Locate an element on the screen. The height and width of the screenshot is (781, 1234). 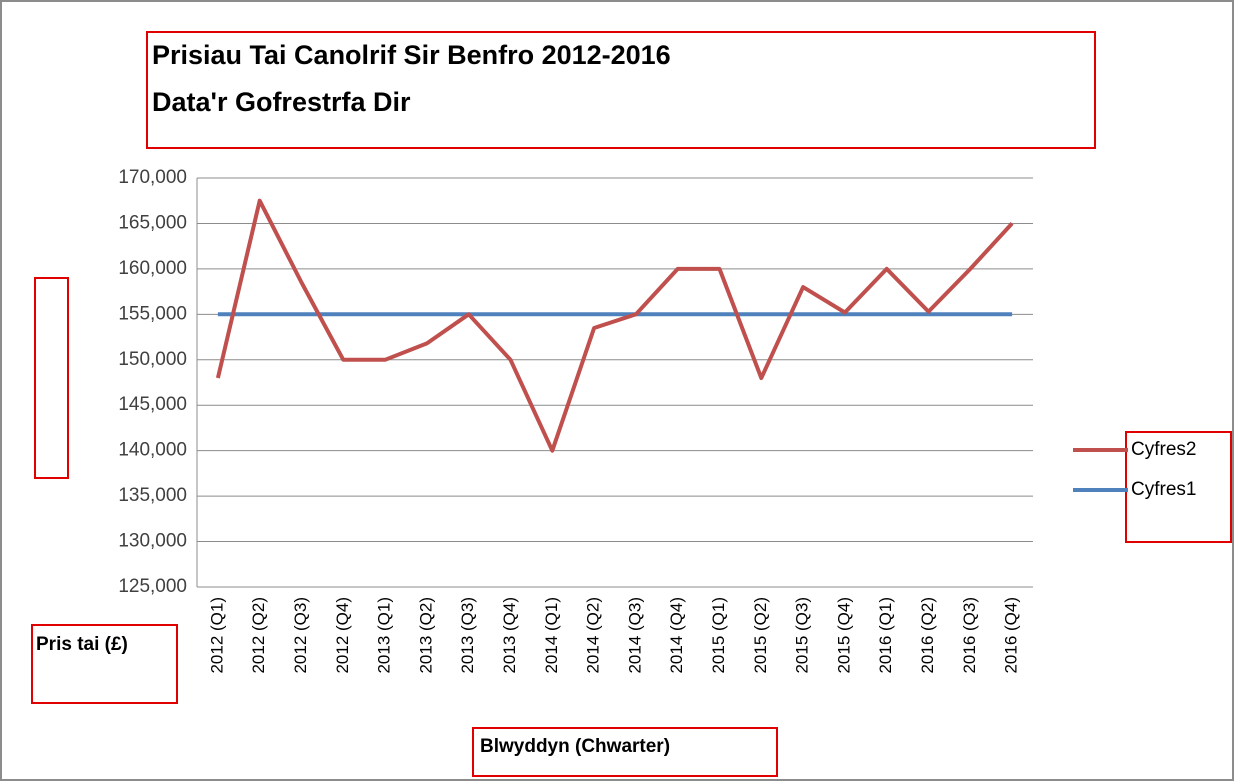
x-tick-label: 2016 (Q3) is located at coordinates (969, 635).